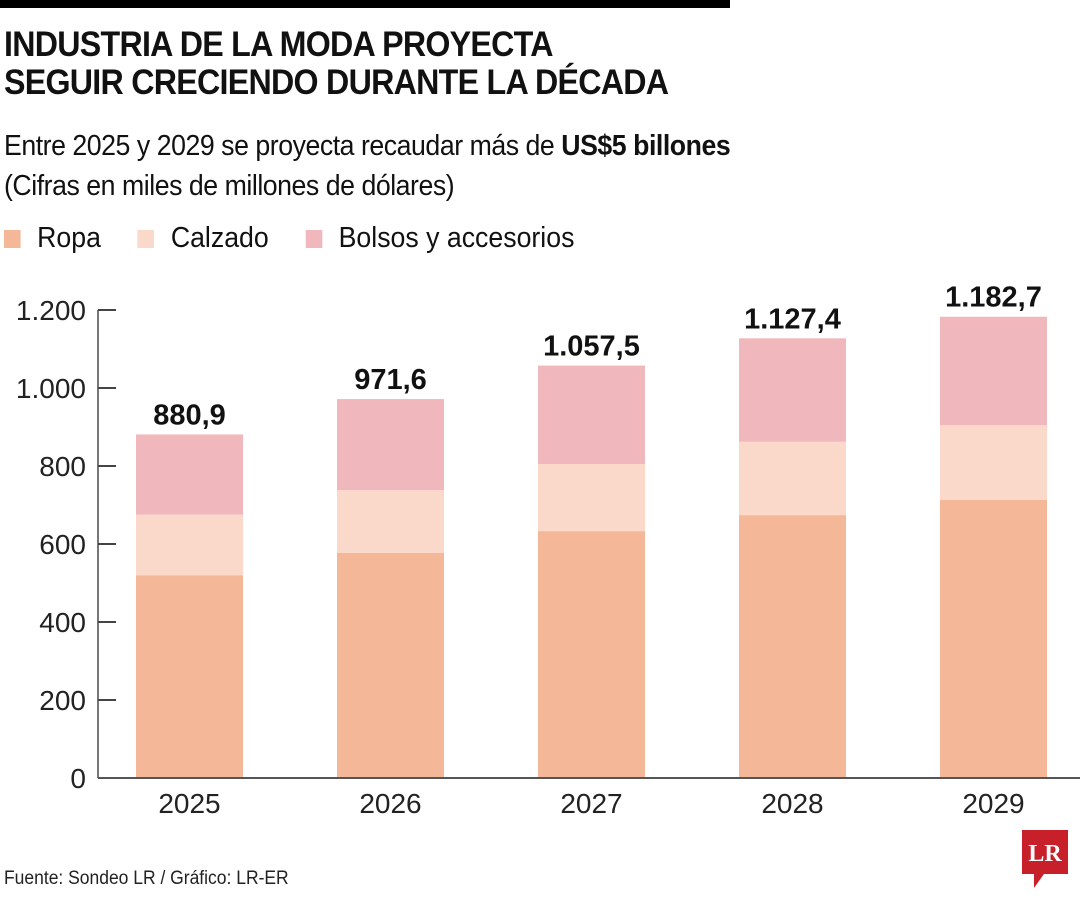 Image resolution: width=1080 pixels, height=900 pixels. I want to click on y-tick-label: 1.000, so click(51, 388).